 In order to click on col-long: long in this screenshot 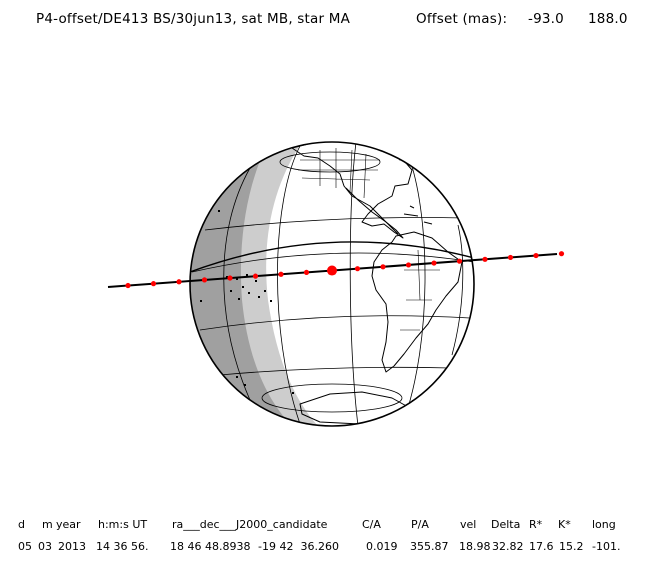, I will do `click(604, 524)`.